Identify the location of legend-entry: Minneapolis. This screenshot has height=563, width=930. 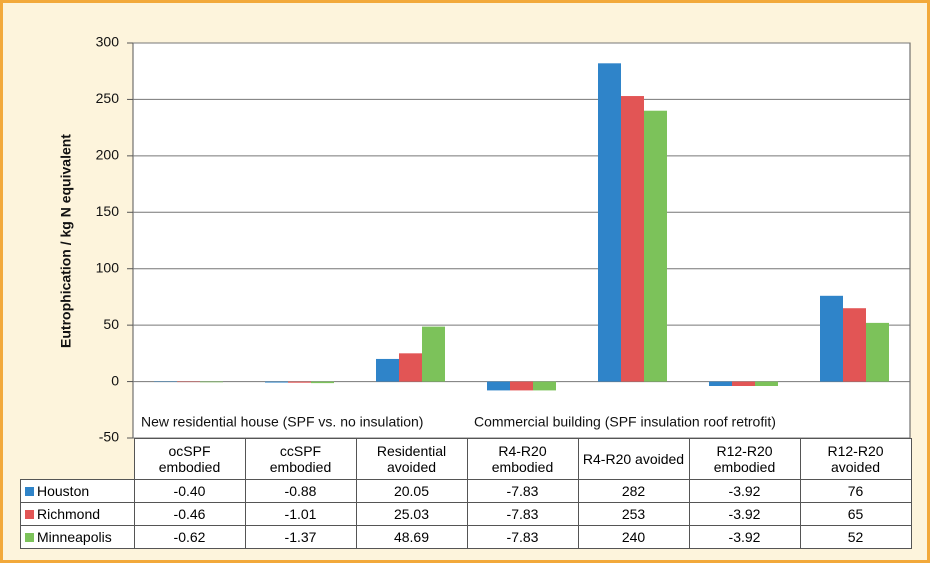
(77, 537).